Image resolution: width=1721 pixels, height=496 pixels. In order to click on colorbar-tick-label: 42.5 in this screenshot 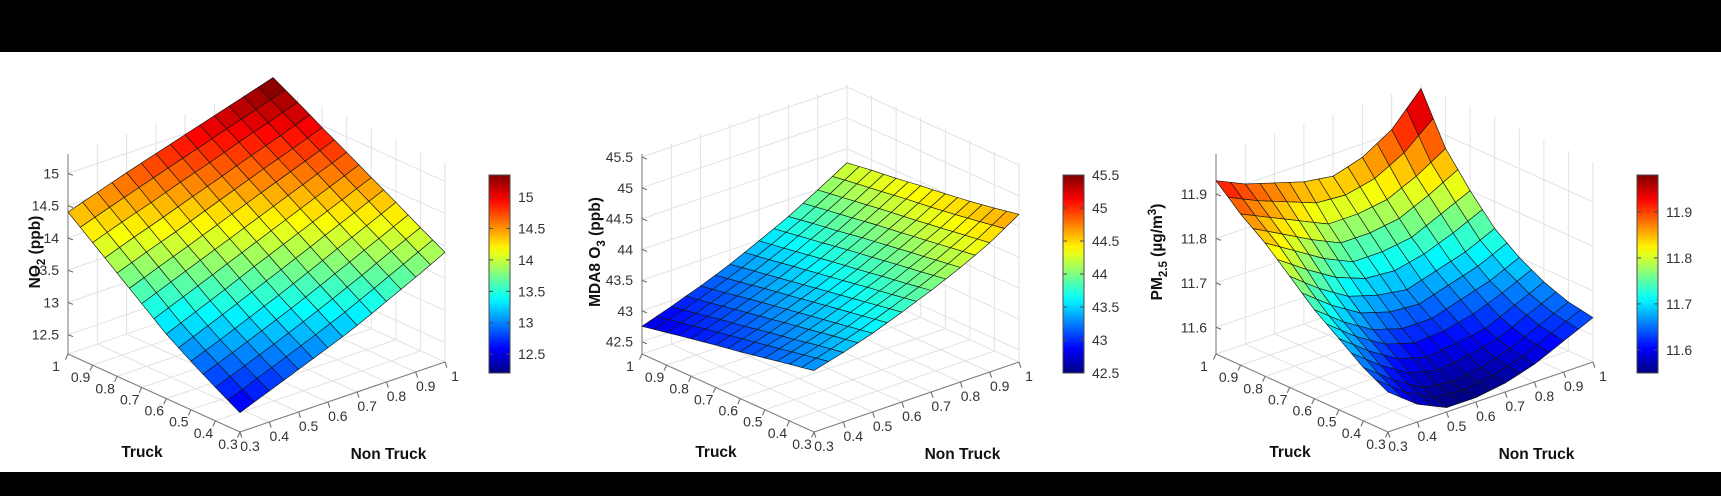, I will do `click(1105, 373)`.